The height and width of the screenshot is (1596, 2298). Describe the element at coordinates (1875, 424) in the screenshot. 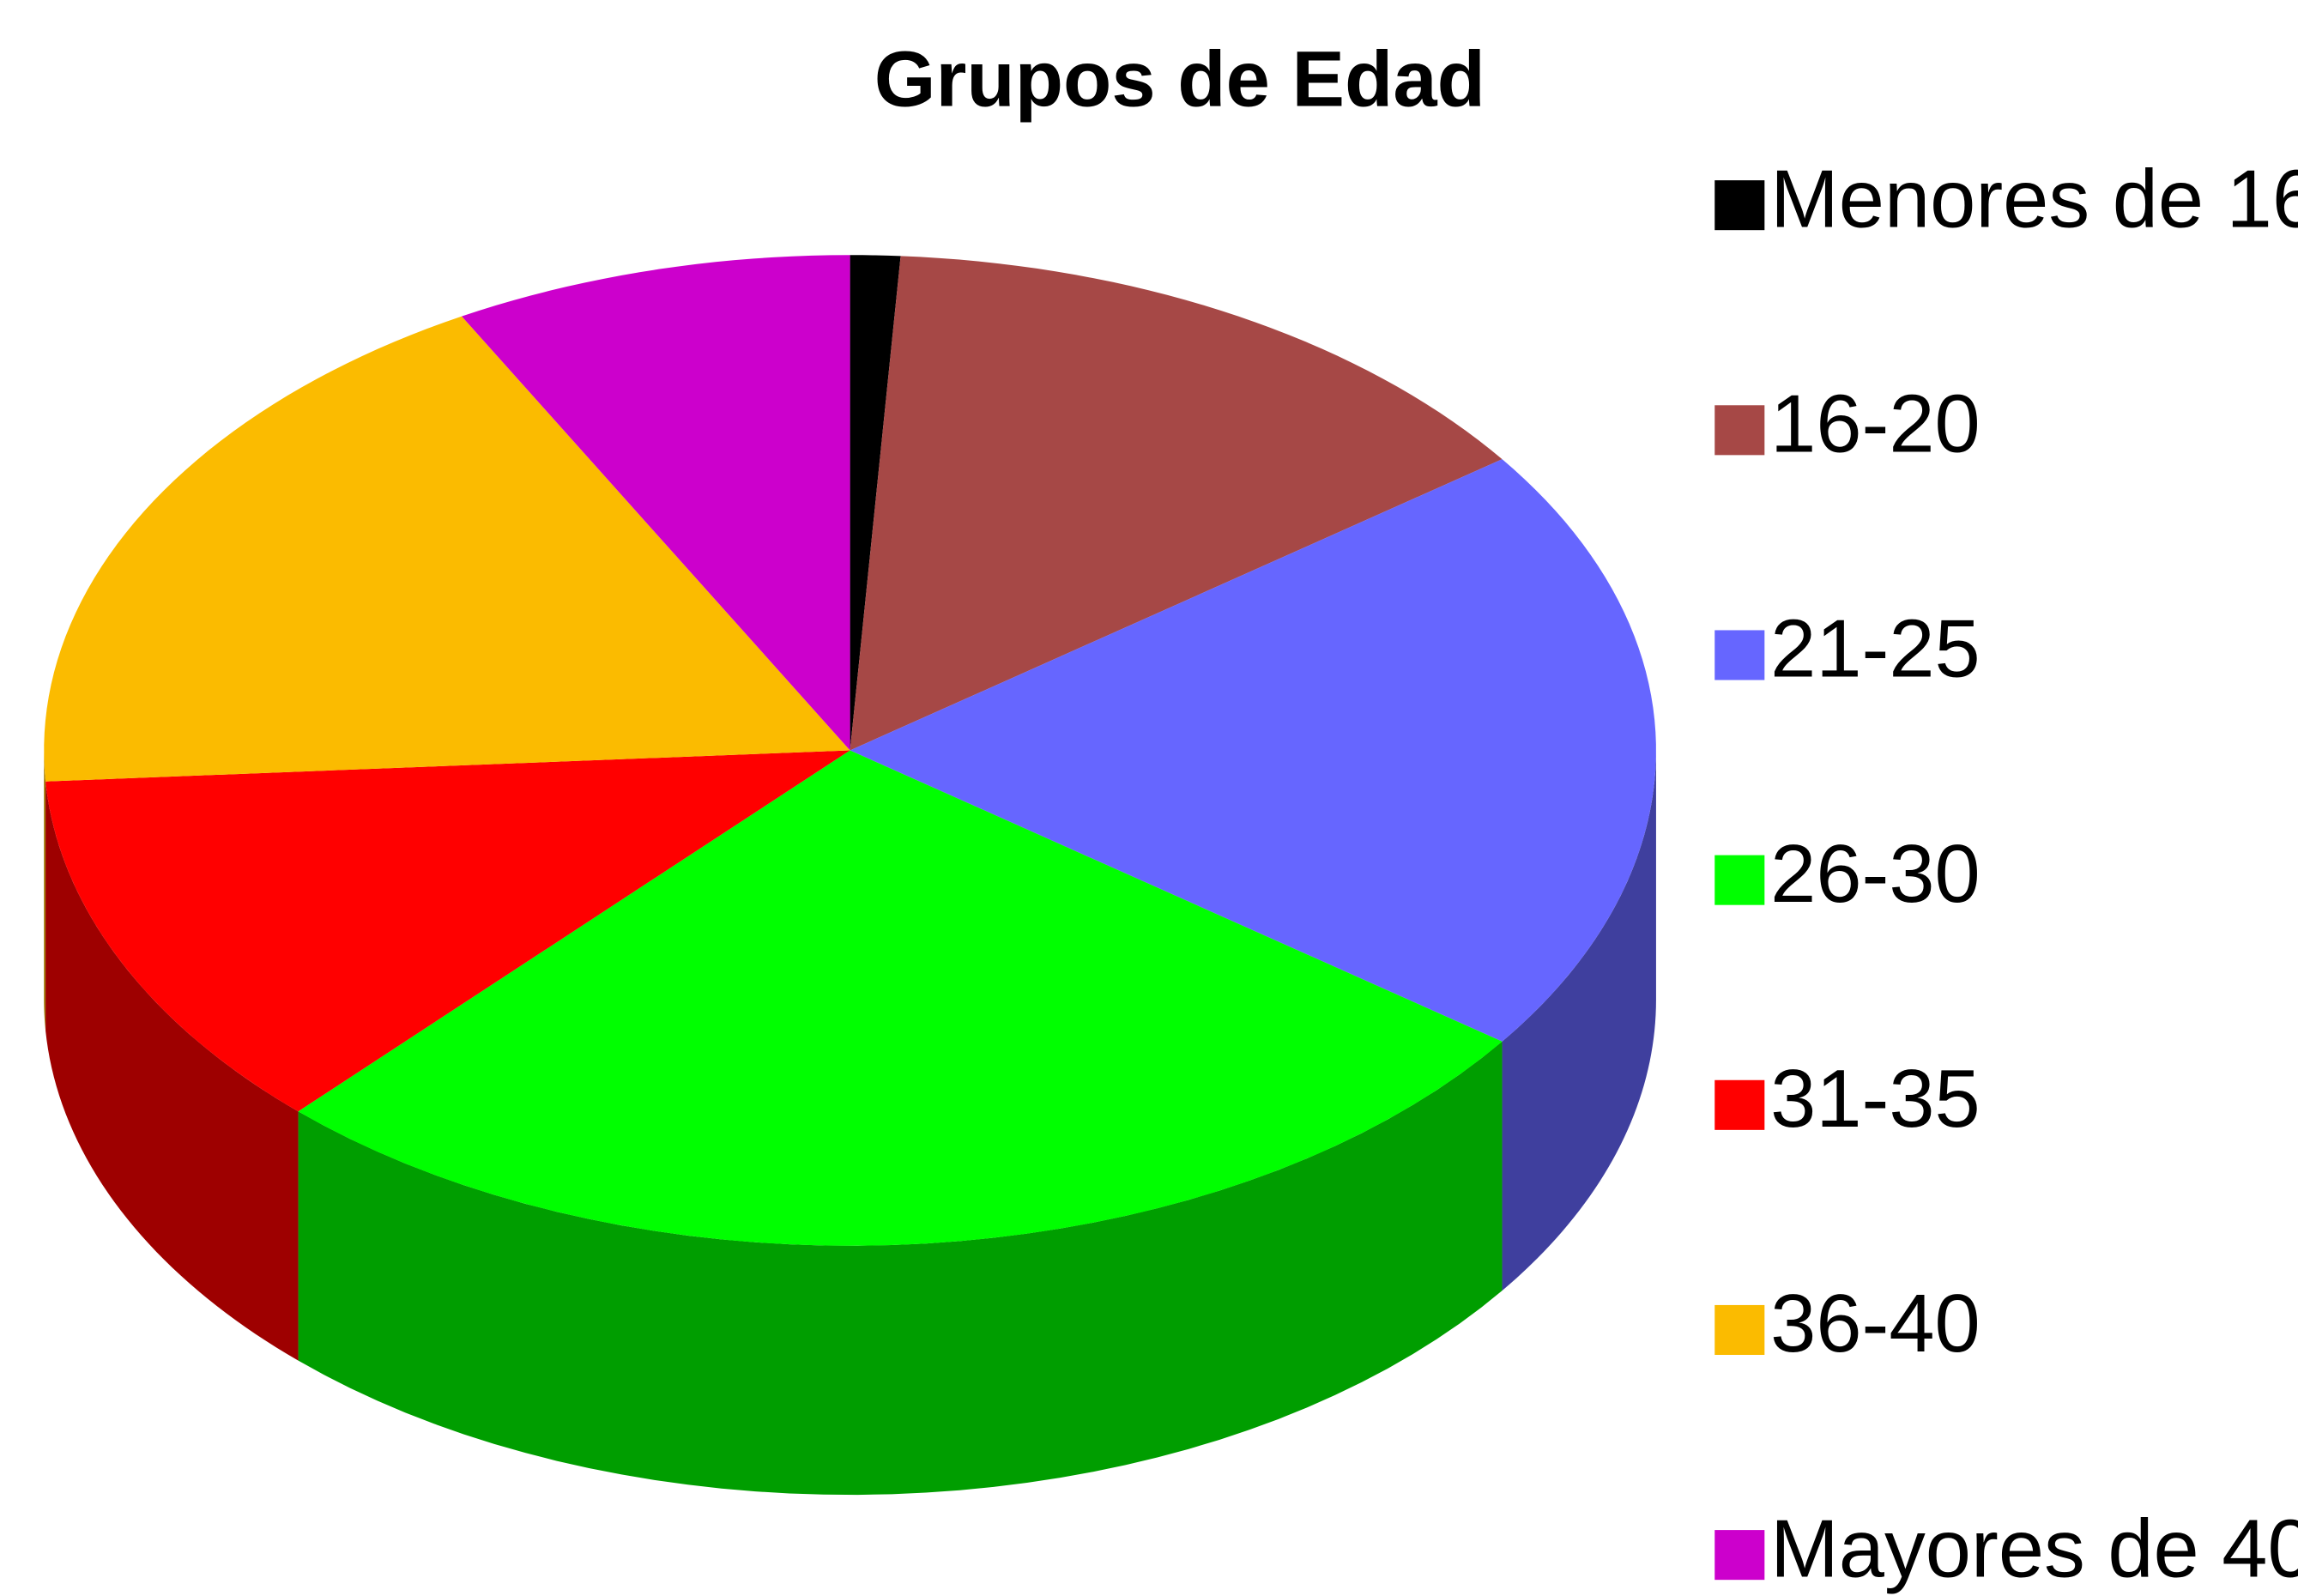

I see `legend-label: 16-20` at that location.